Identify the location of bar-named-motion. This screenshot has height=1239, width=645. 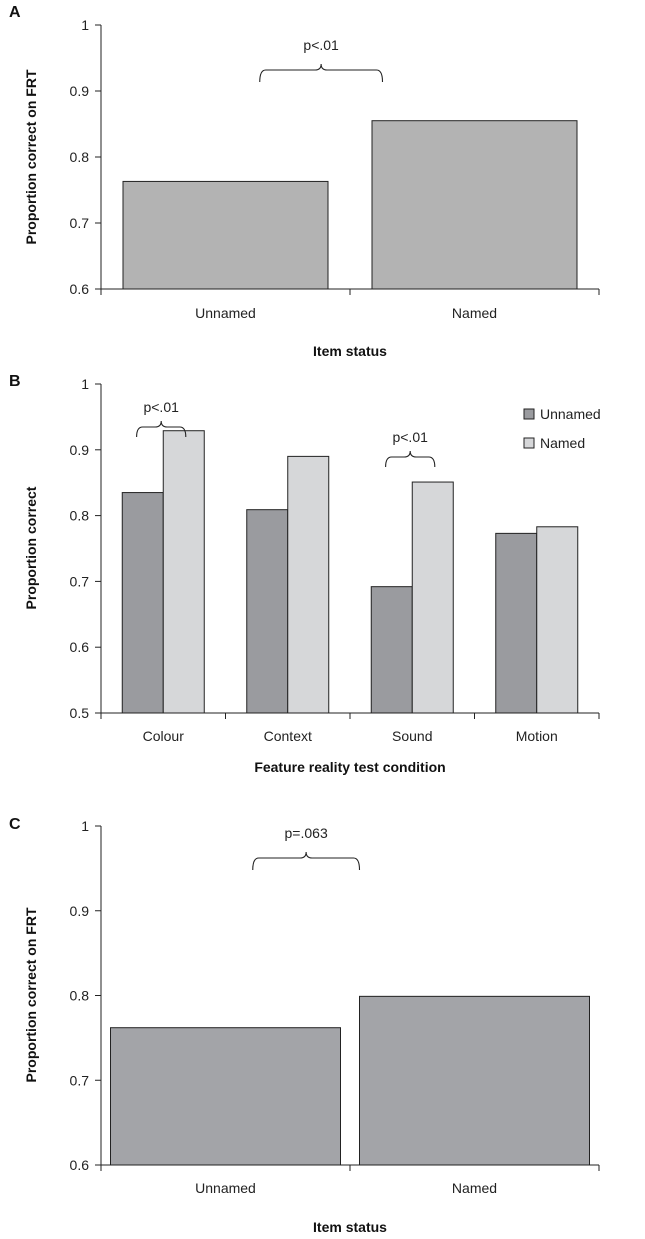
(557, 620).